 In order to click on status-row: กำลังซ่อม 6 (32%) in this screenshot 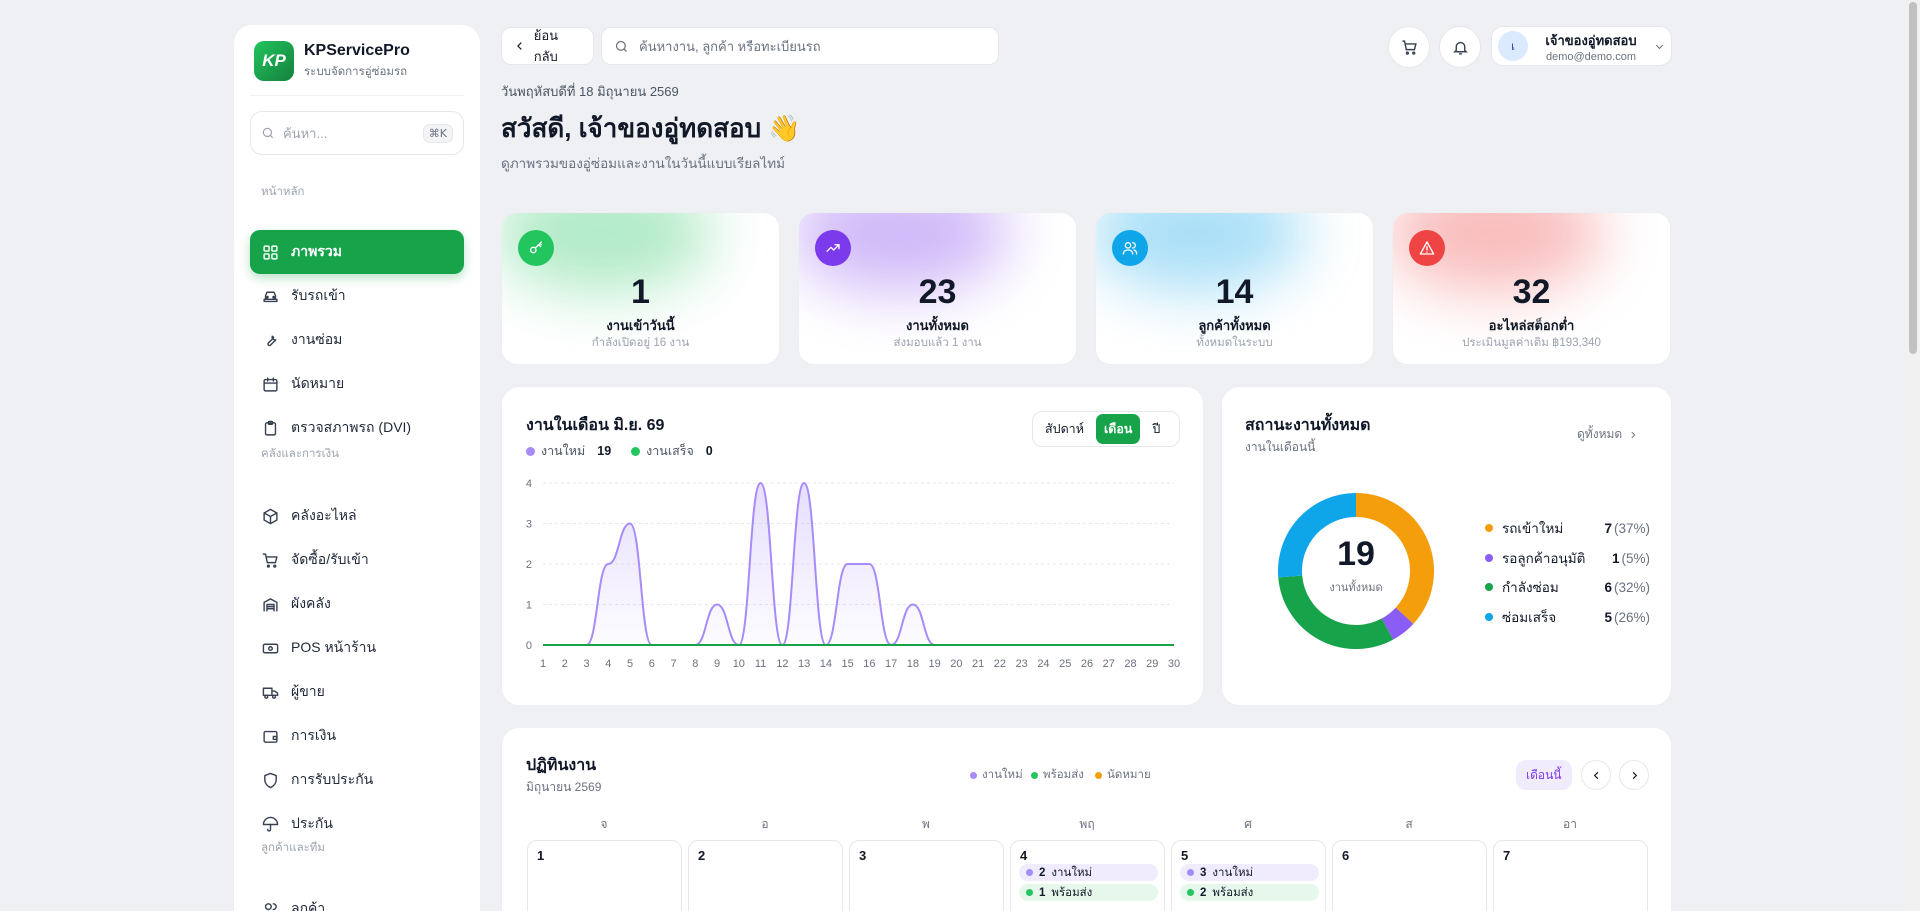, I will do `click(1567, 587)`.